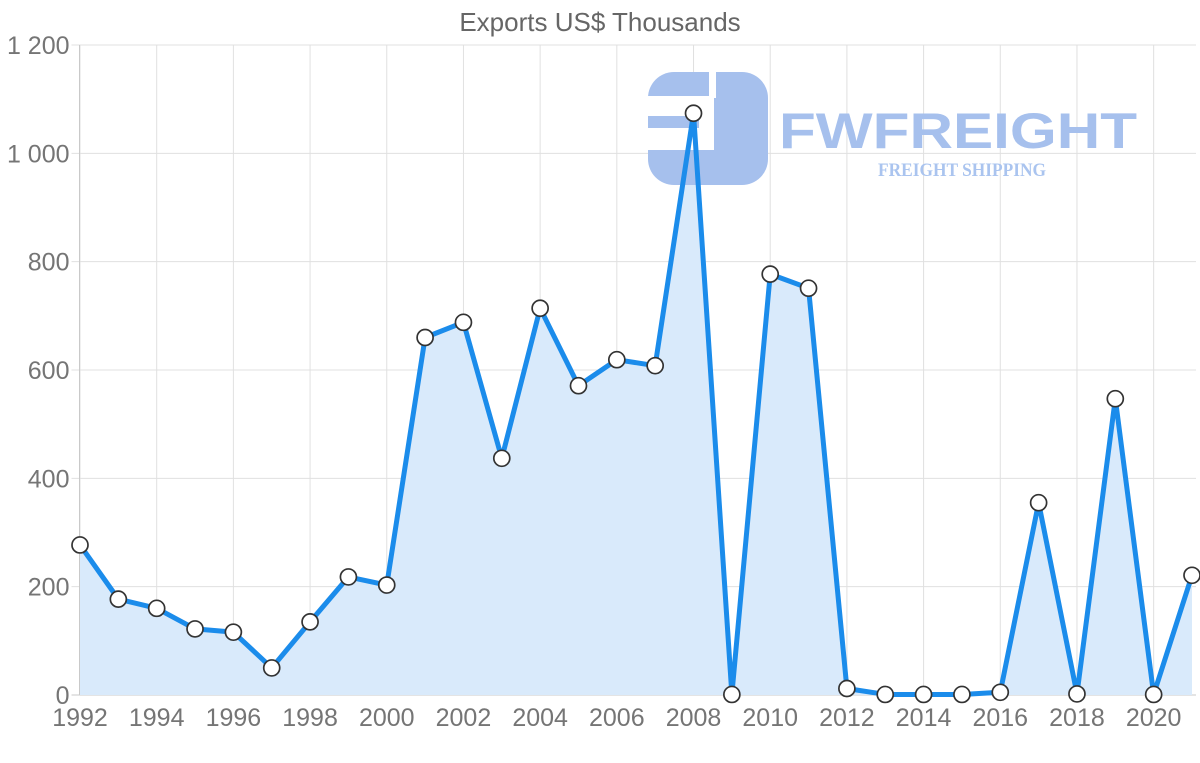 This screenshot has width=1200, height=763. I want to click on watermark-graphic: FWFREIGHT FREIGHT SHIPPING, so click(892, 128).